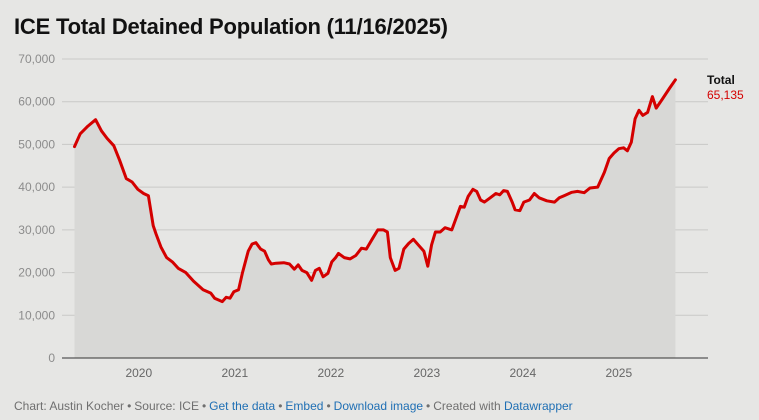 The height and width of the screenshot is (420, 759). I want to click on y-tick-label: 40,000, so click(36, 187).